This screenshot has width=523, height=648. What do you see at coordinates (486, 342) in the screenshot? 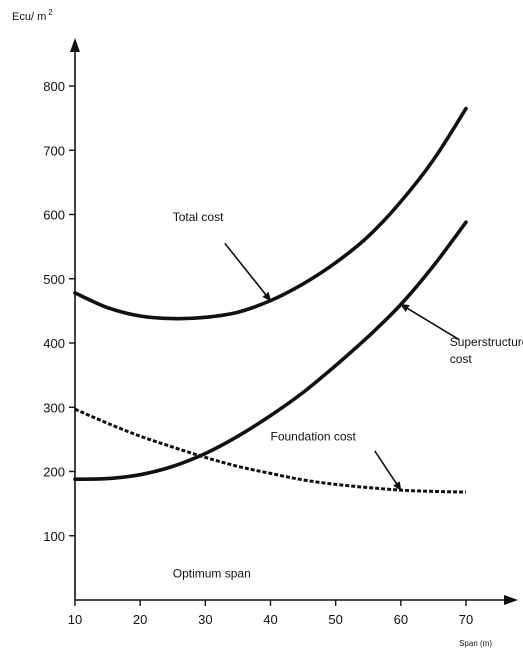
I see `annotation-line: Superstructure` at bounding box center [486, 342].